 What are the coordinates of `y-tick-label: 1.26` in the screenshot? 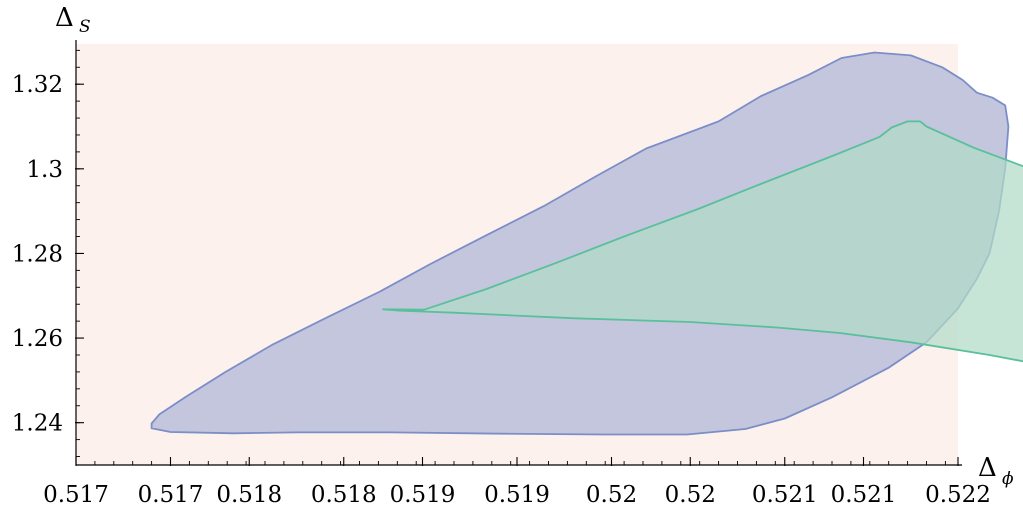 It's located at (37, 339).